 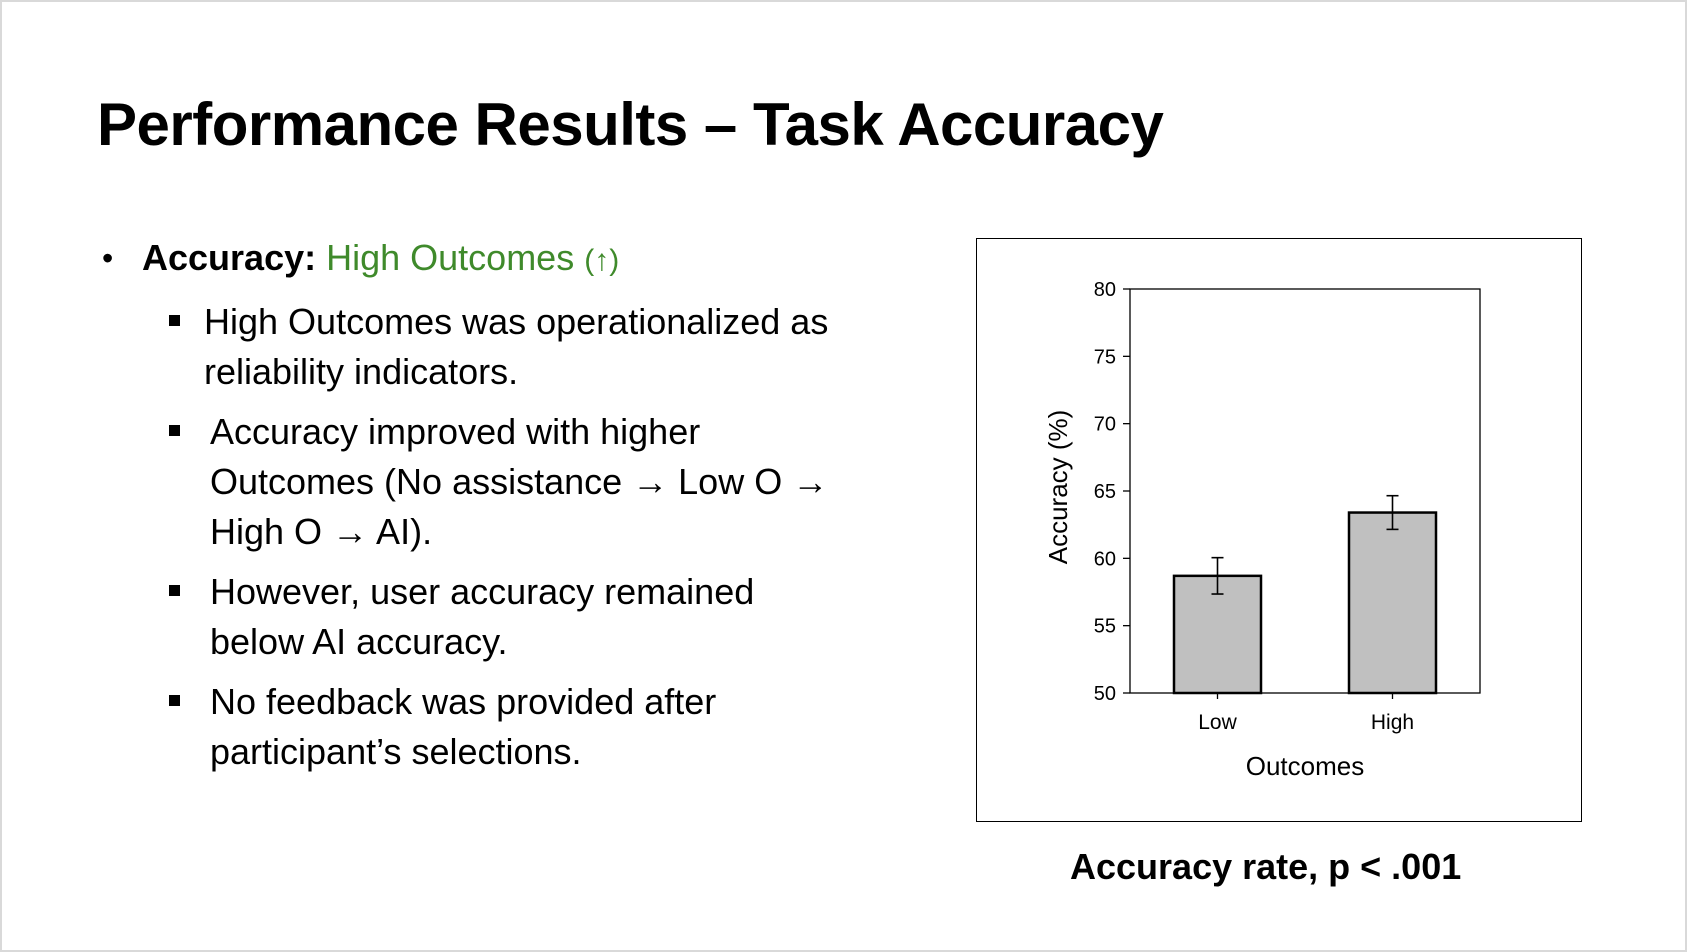 I want to click on sub-bullet-line: No feedback was provided after, so click(x=463, y=701).